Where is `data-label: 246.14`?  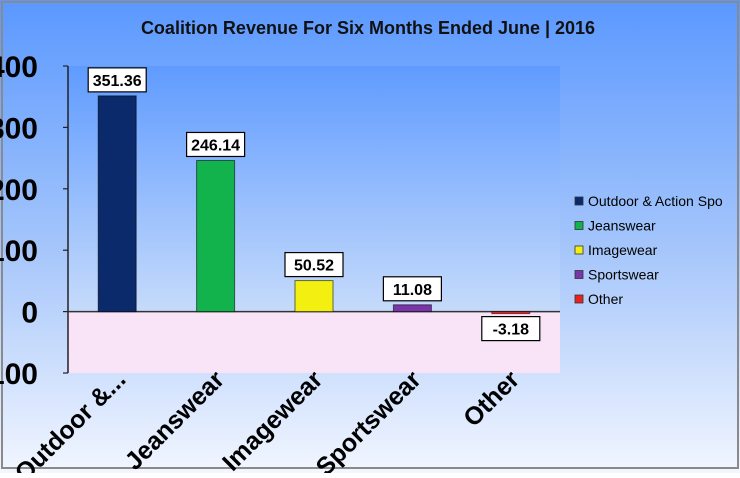 data-label: 246.14 is located at coordinates (215, 145).